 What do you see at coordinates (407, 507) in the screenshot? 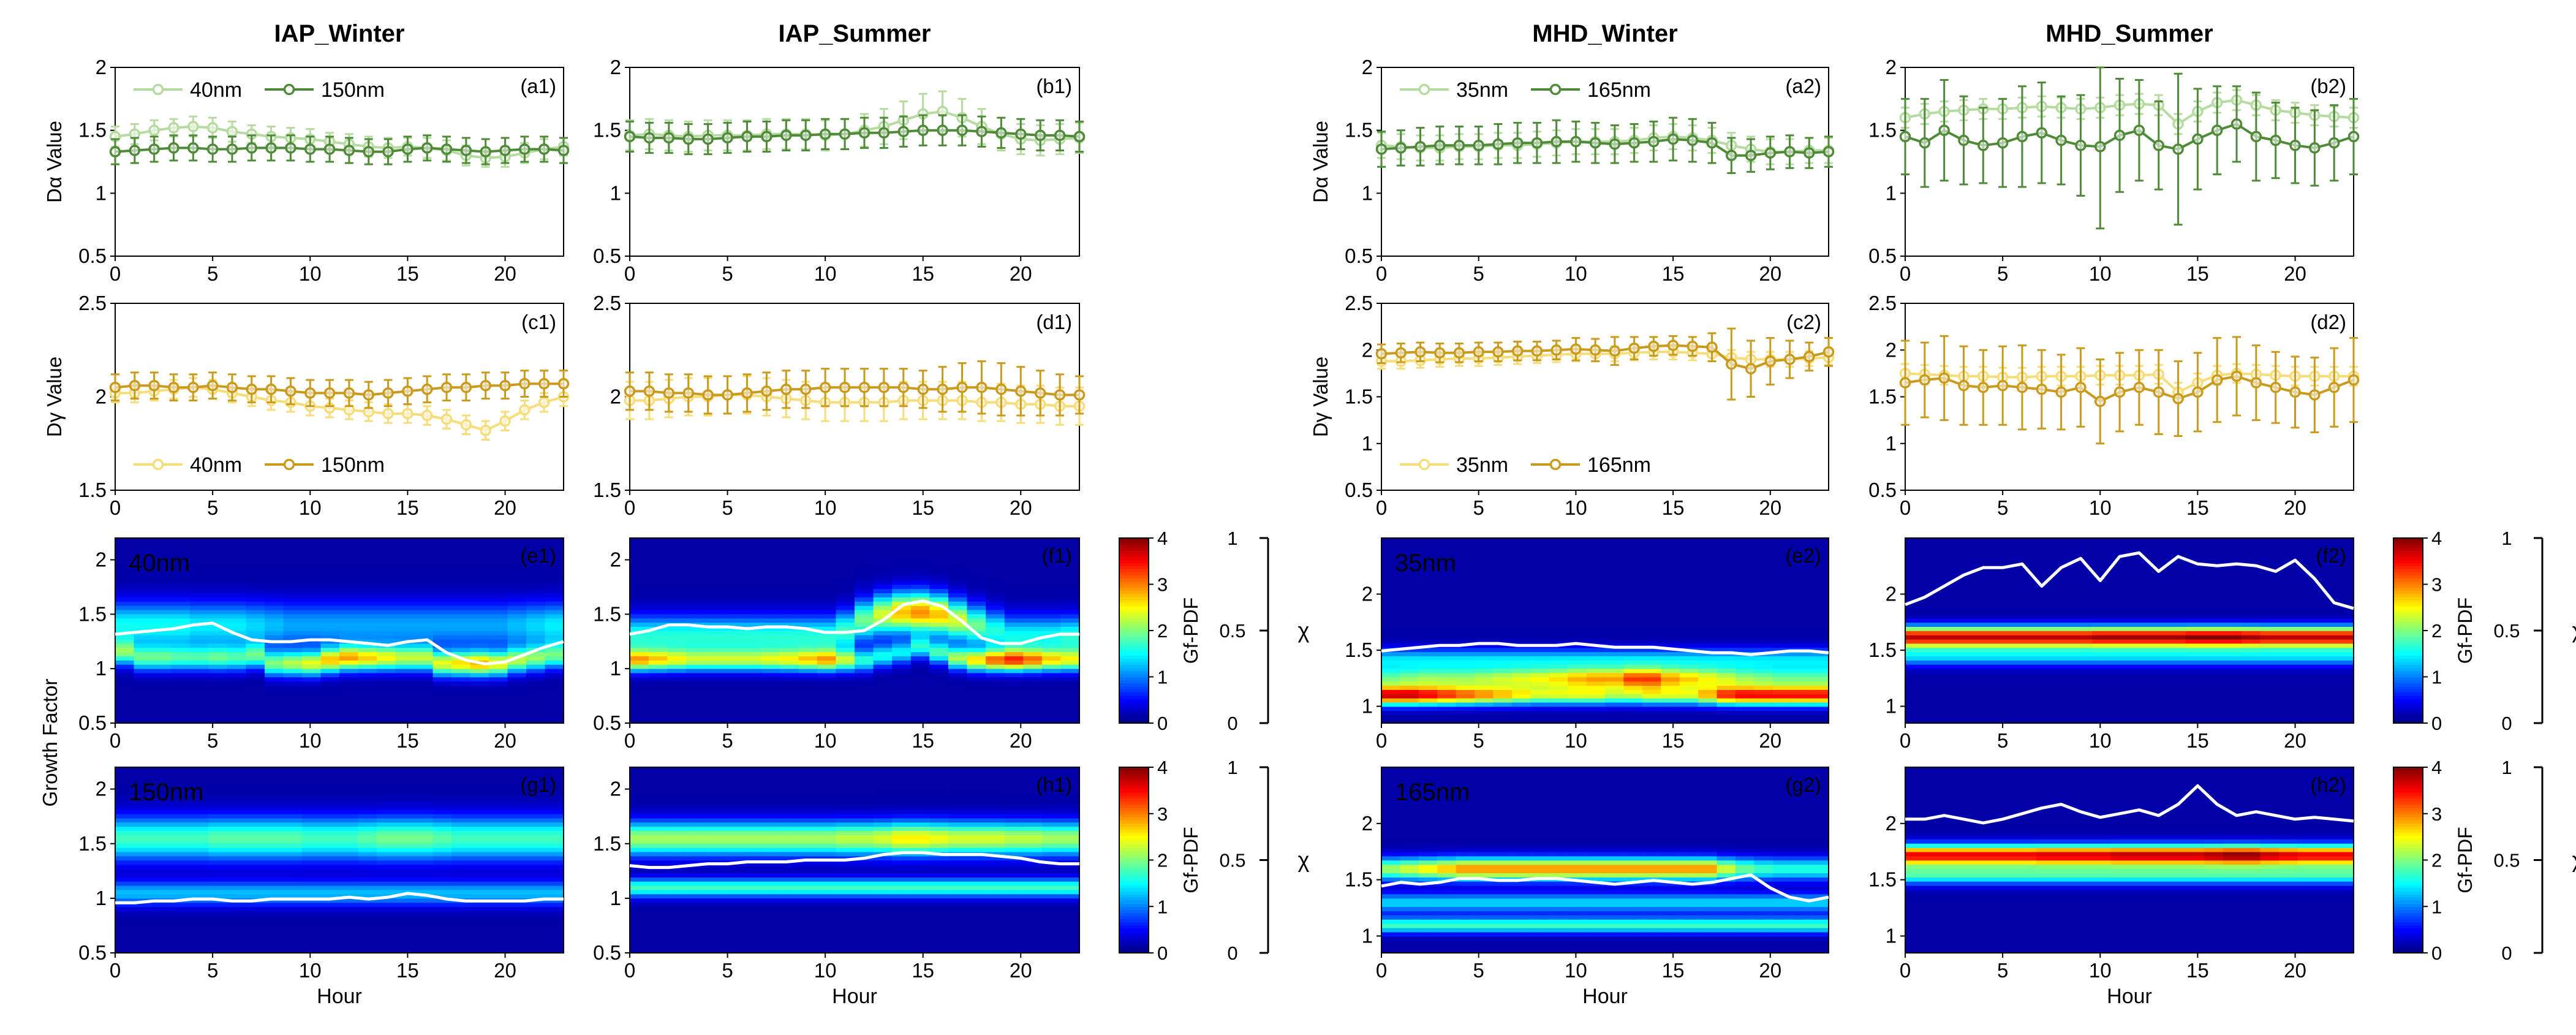
I see `x-tick-label: 15` at bounding box center [407, 507].